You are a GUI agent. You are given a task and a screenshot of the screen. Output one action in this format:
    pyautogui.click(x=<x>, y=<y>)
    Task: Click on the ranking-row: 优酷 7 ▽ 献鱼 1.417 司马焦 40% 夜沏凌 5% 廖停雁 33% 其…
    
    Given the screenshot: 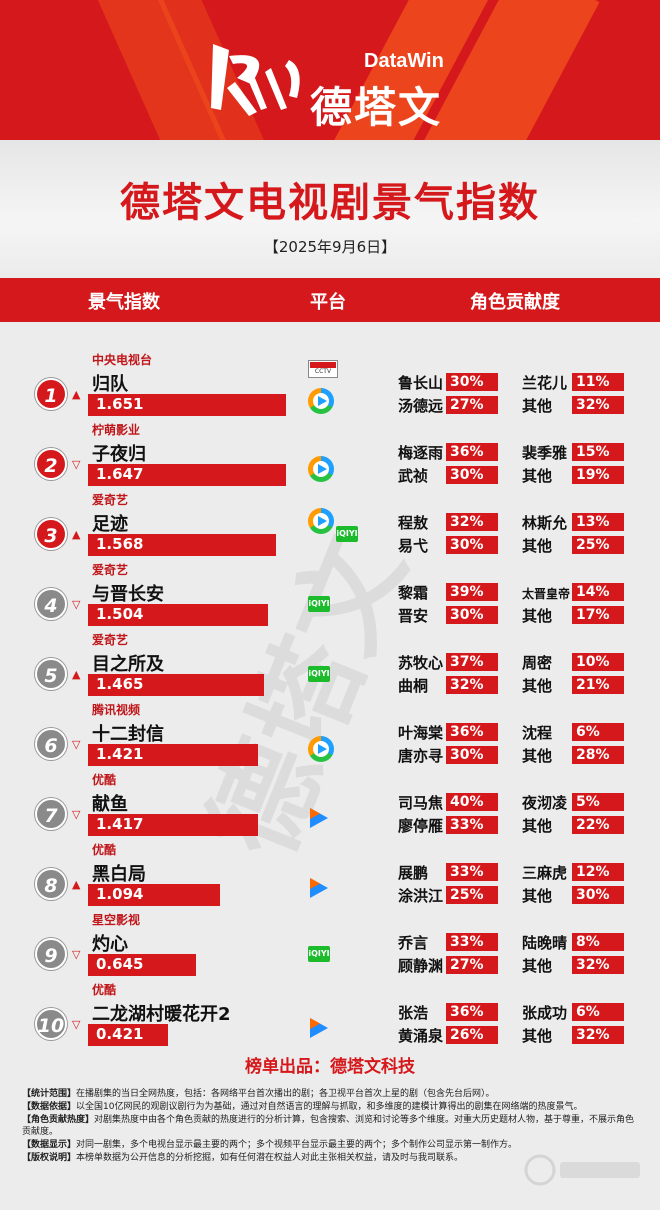 What is the action you would take?
    pyautogui.click(x=330, y=805)
    